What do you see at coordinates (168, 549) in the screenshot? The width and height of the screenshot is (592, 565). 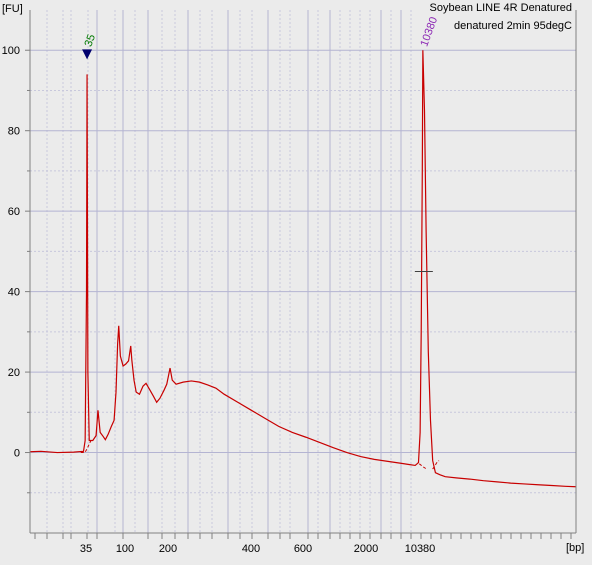 I see `x-tick-label: 200` at bounding box center [168, 549].